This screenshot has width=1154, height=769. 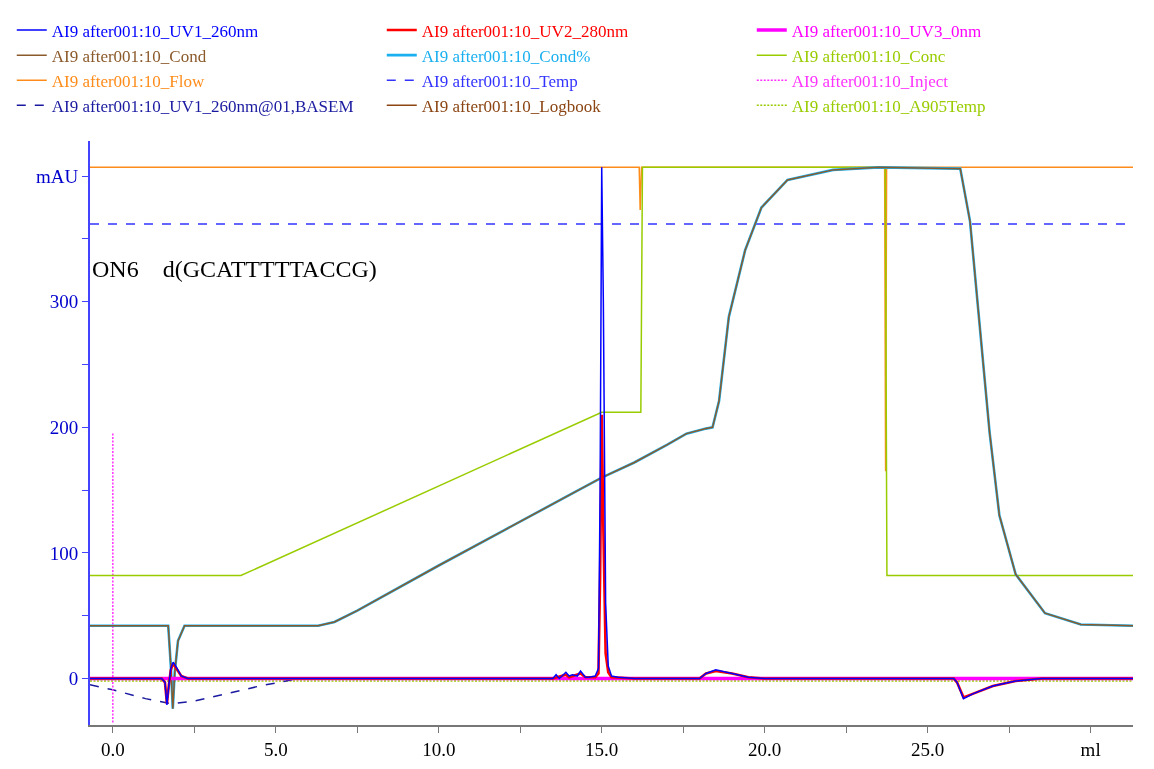 What do you see at coordinates (888, 106) in the screenshot?
I see `legend-label: AI9 after001:10_A905Temp` at bounding box center [888, 106].